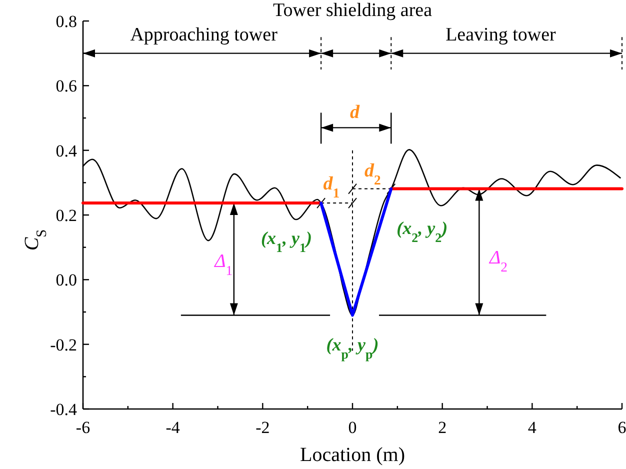  Describe the element at coordinates (173, 427) in the screenshot. I see `x-tick-label: -4` at that location.